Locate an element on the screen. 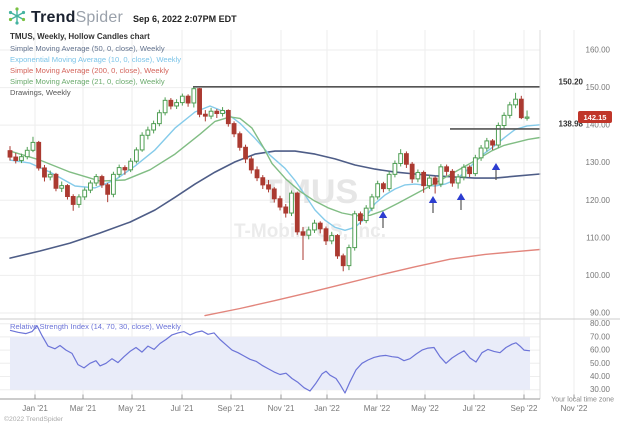  price-tick-label: 90.00 is located at coordinates (600, 312).